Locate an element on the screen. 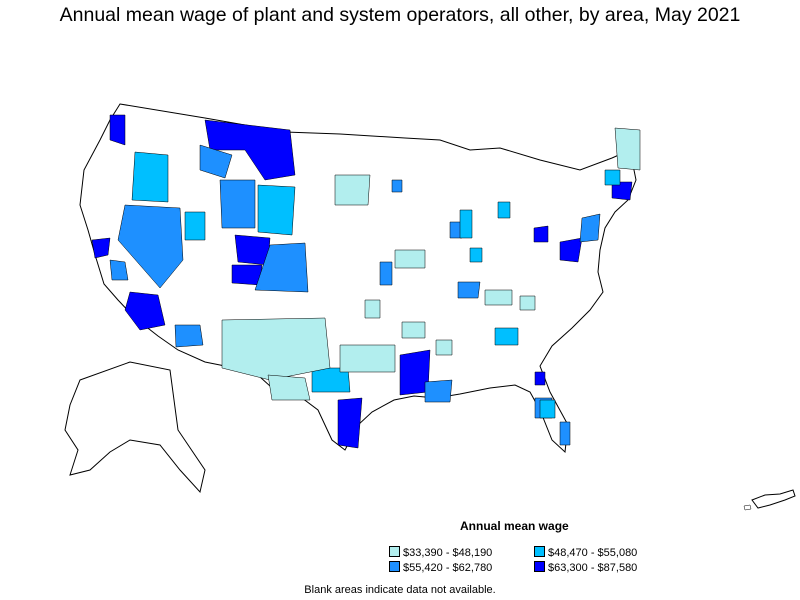 This screenshot has height=600, width=800. area-wyoming-west is located at coordinates (237, 204).